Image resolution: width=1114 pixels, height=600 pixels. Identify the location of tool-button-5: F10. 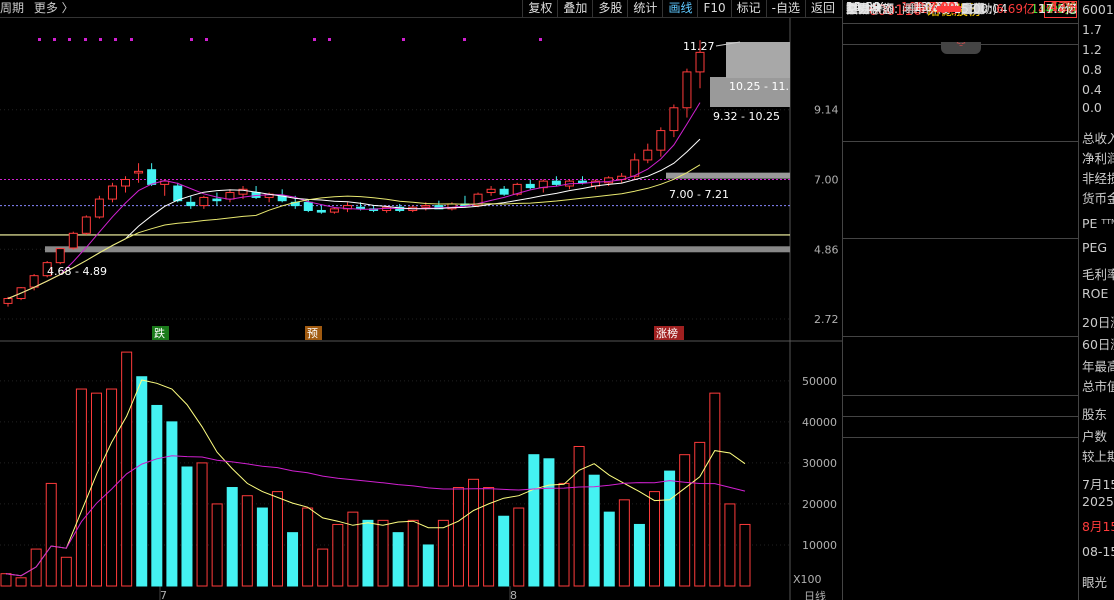
(713, 8).